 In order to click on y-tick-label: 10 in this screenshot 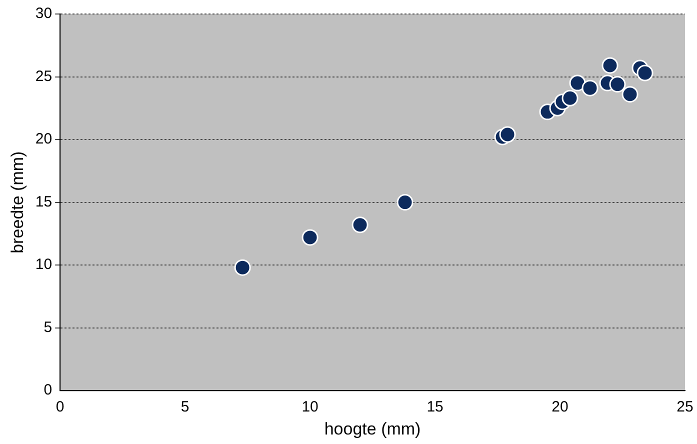, I will do `click(43, 265)`.